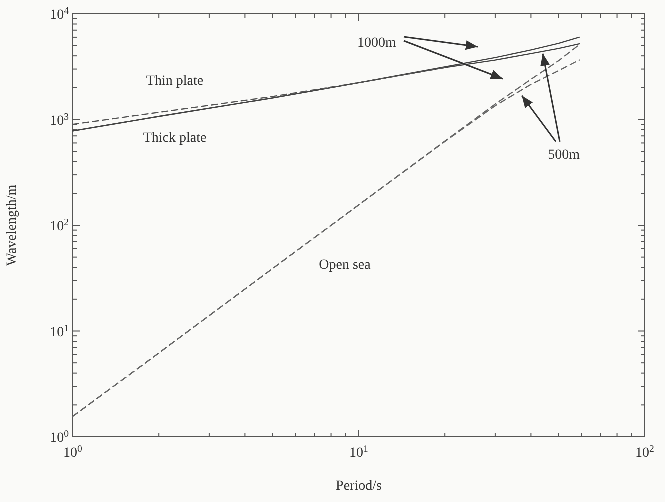 This screenshot has height=502, width=665. Describe the element at coordinates (60, 331) in the screenshot. I see `y-tick-label: 10$^{1}$` at that location.